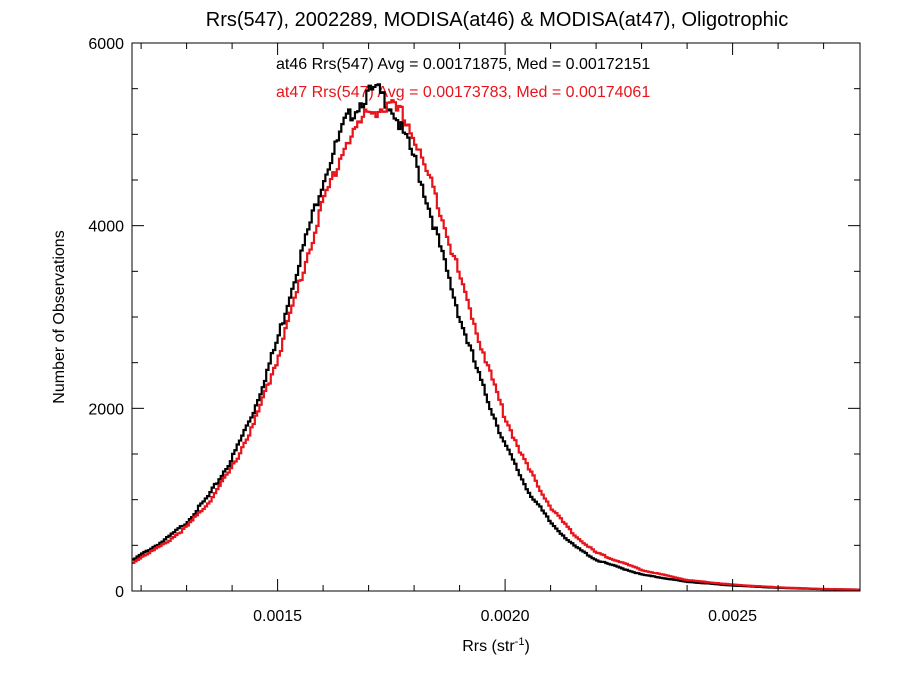 This screenshot has height=675, width=900. What do you see at coordinates (106, 227) in the screenshot?
I see `y-tick-label: 4000` at bounding box center [106, 227].